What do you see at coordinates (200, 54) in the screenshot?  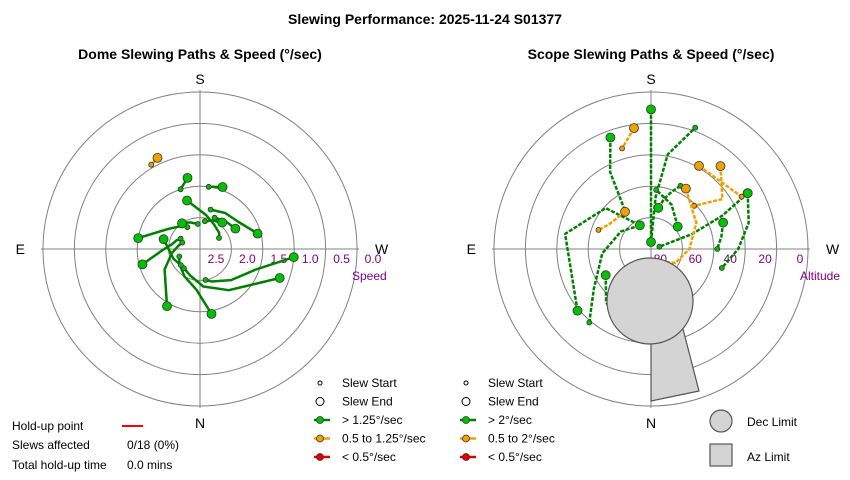 I see `dome-chart-title: Dome Slewing Paths & Speed (°/sec)` at bounding box center [200, 54].